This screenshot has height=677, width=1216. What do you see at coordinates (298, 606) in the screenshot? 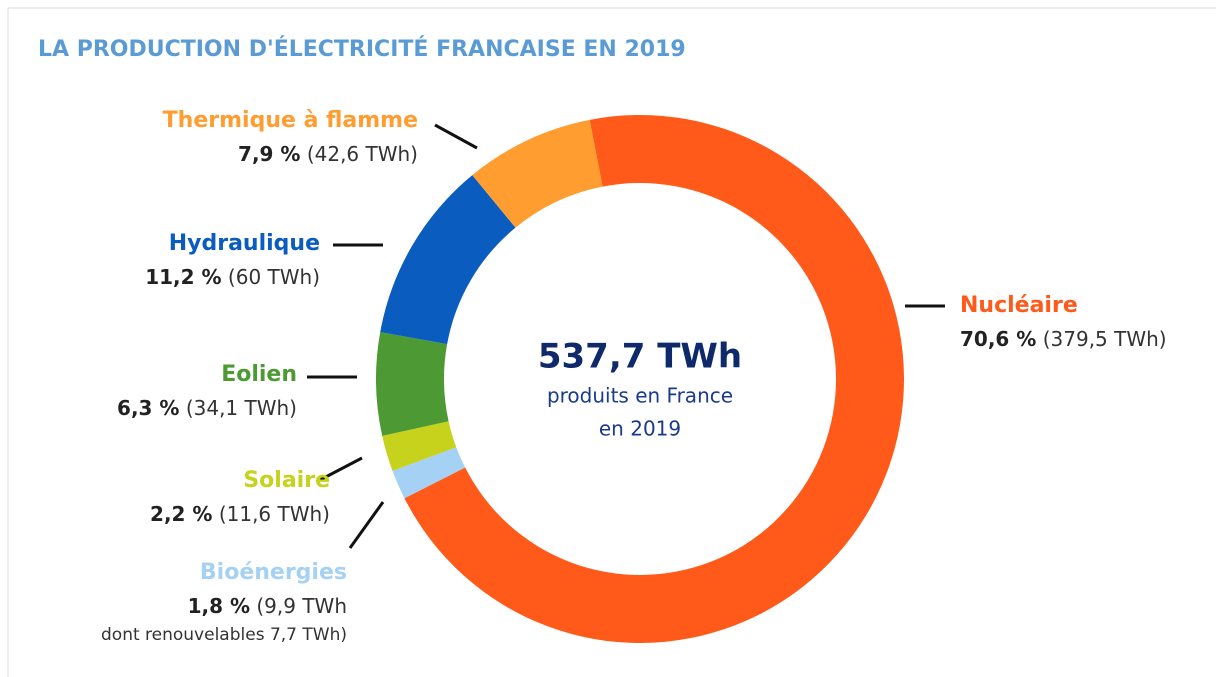
I see `detail-label: (9,9 TWh` at bounding box center [298, 606].